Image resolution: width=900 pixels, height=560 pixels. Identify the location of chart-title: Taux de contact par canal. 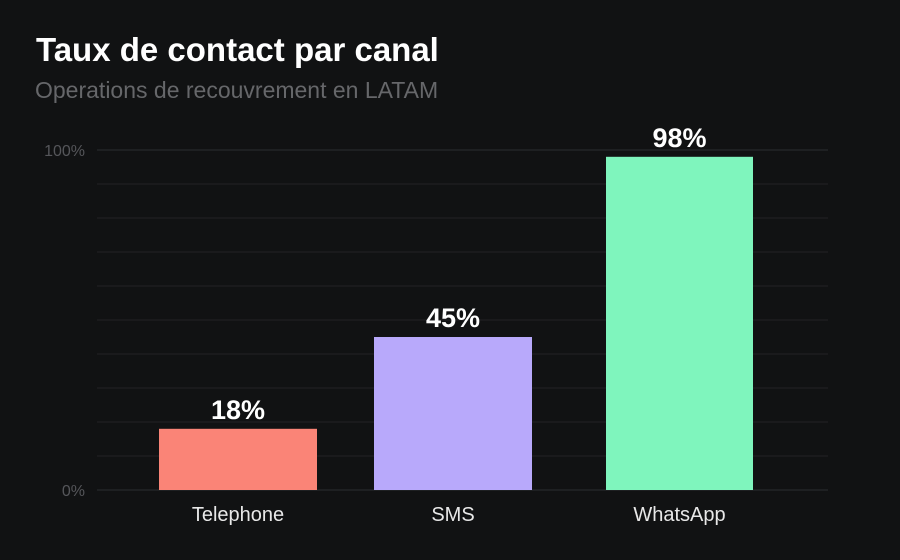
(237, 49).